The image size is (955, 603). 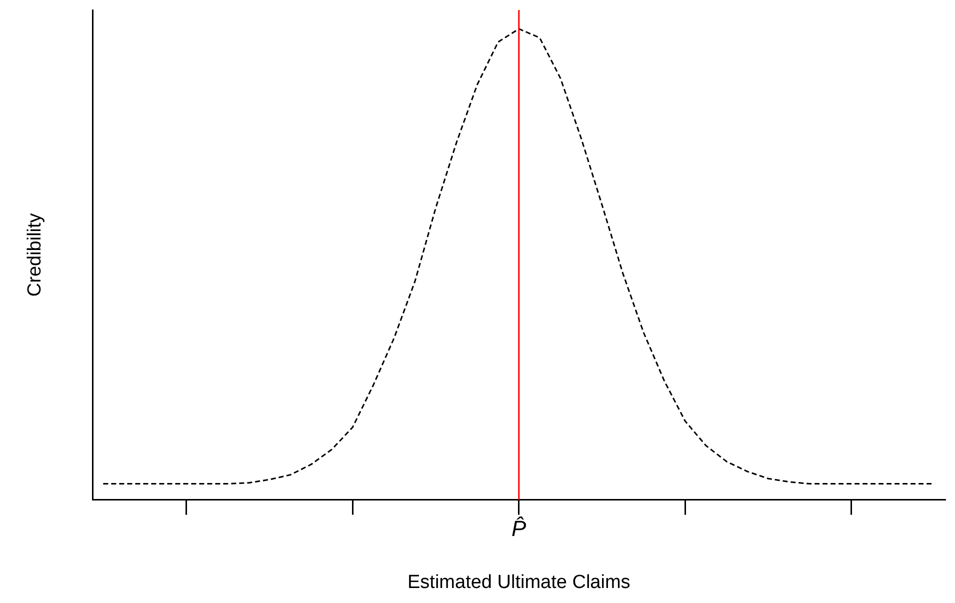 I want to click on y-axis-title: Credibility, so click(x=35, y=254).